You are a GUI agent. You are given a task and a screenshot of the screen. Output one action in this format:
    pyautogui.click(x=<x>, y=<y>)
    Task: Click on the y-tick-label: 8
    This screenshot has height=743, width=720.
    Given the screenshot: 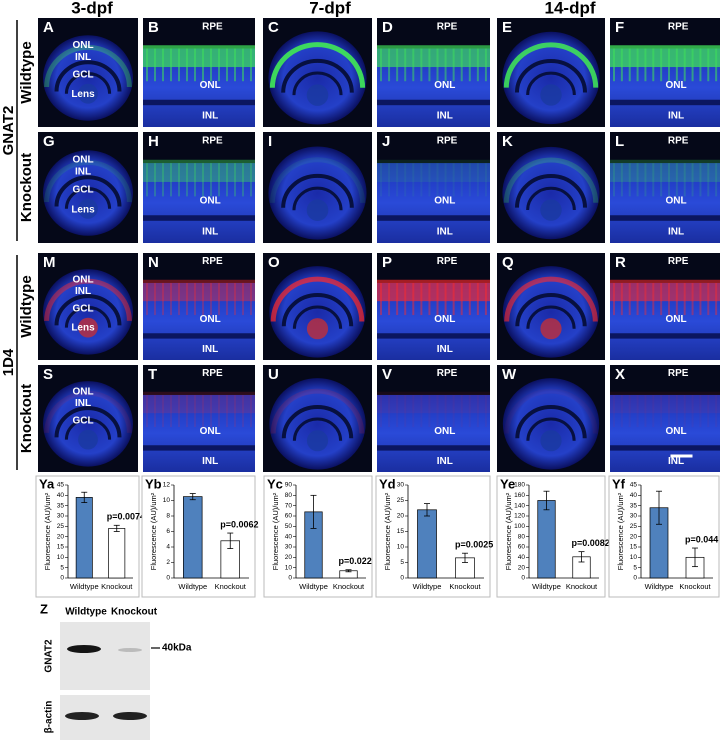 What is the action you would take?
    pyautogui.click(x=168, y=516)
    